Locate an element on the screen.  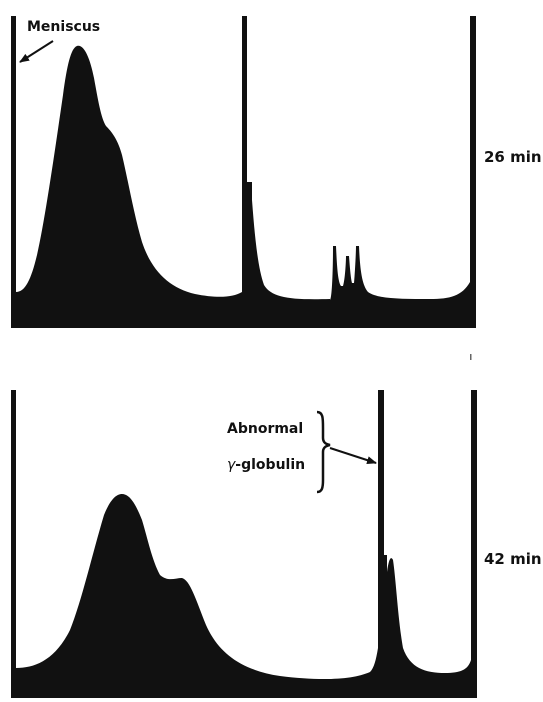
meniscus-arrow is located at coordinates (36, 51).